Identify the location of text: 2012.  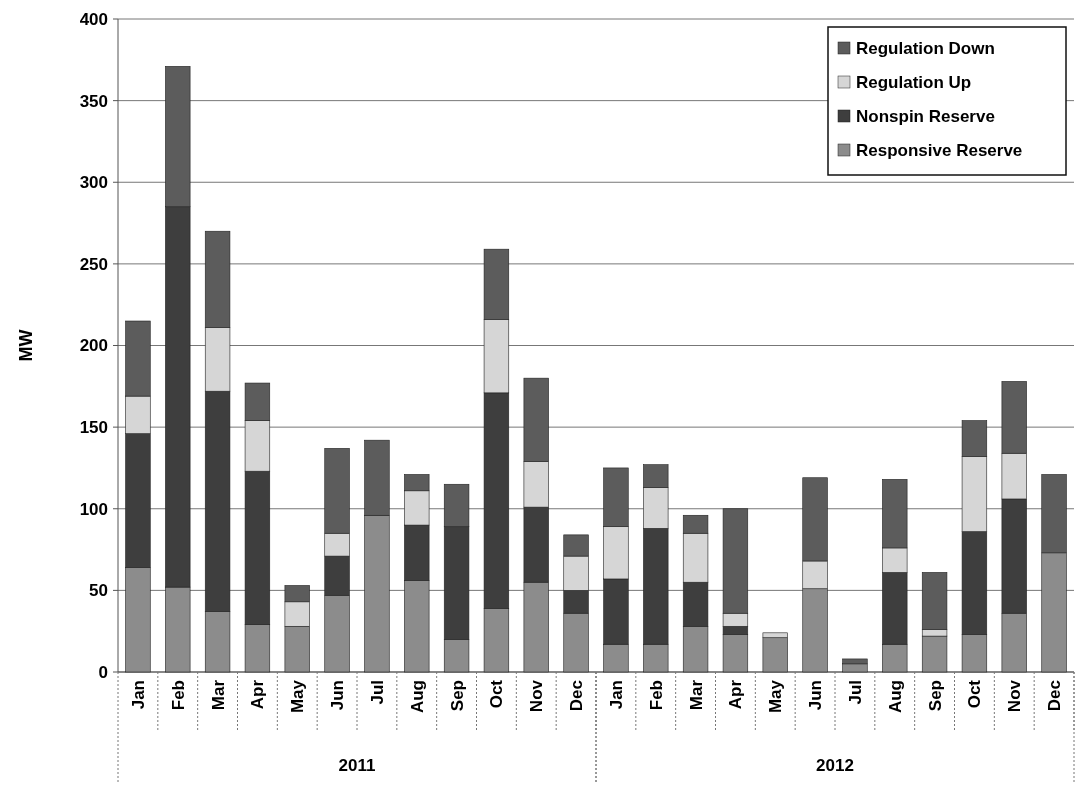
(835, 765).